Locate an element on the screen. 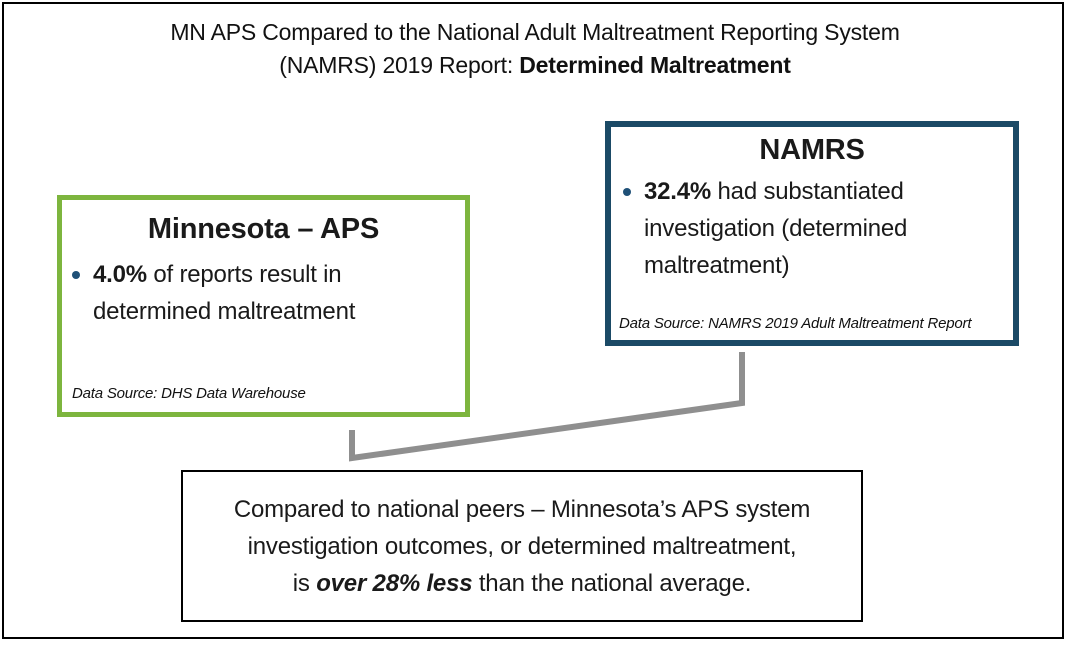  namrs-heading: NAMRS is located at coordinates (812, 150).